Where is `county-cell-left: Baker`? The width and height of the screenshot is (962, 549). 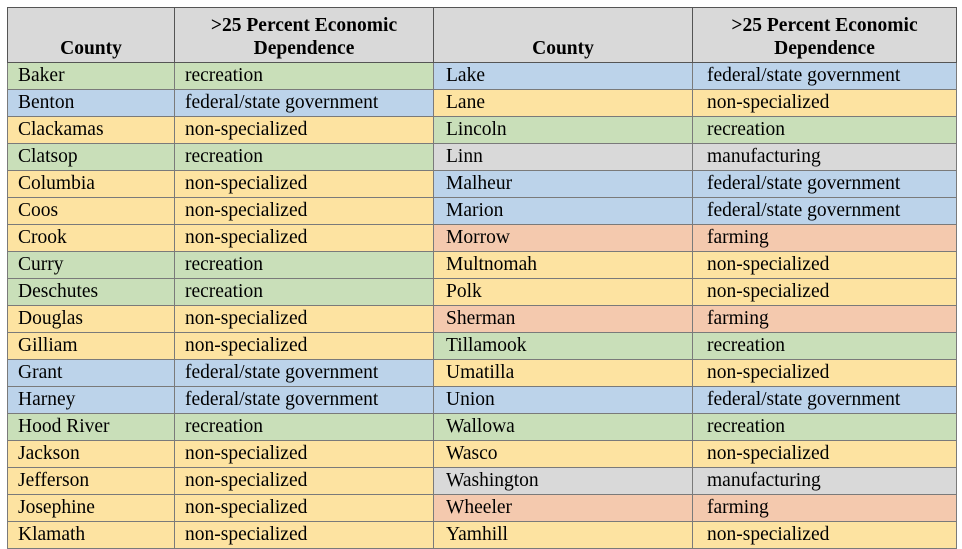 county-cell-left: Baker is located at coordinates (91, 76).